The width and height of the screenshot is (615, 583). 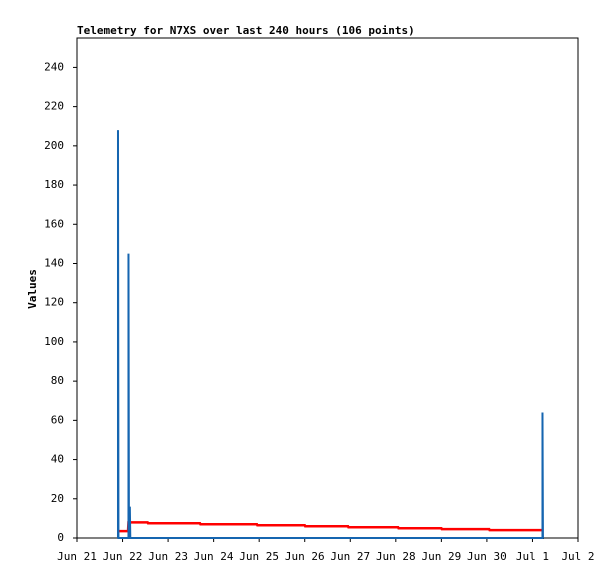 I want to click on y-tick-label: 80, so click(x=57, y=380).